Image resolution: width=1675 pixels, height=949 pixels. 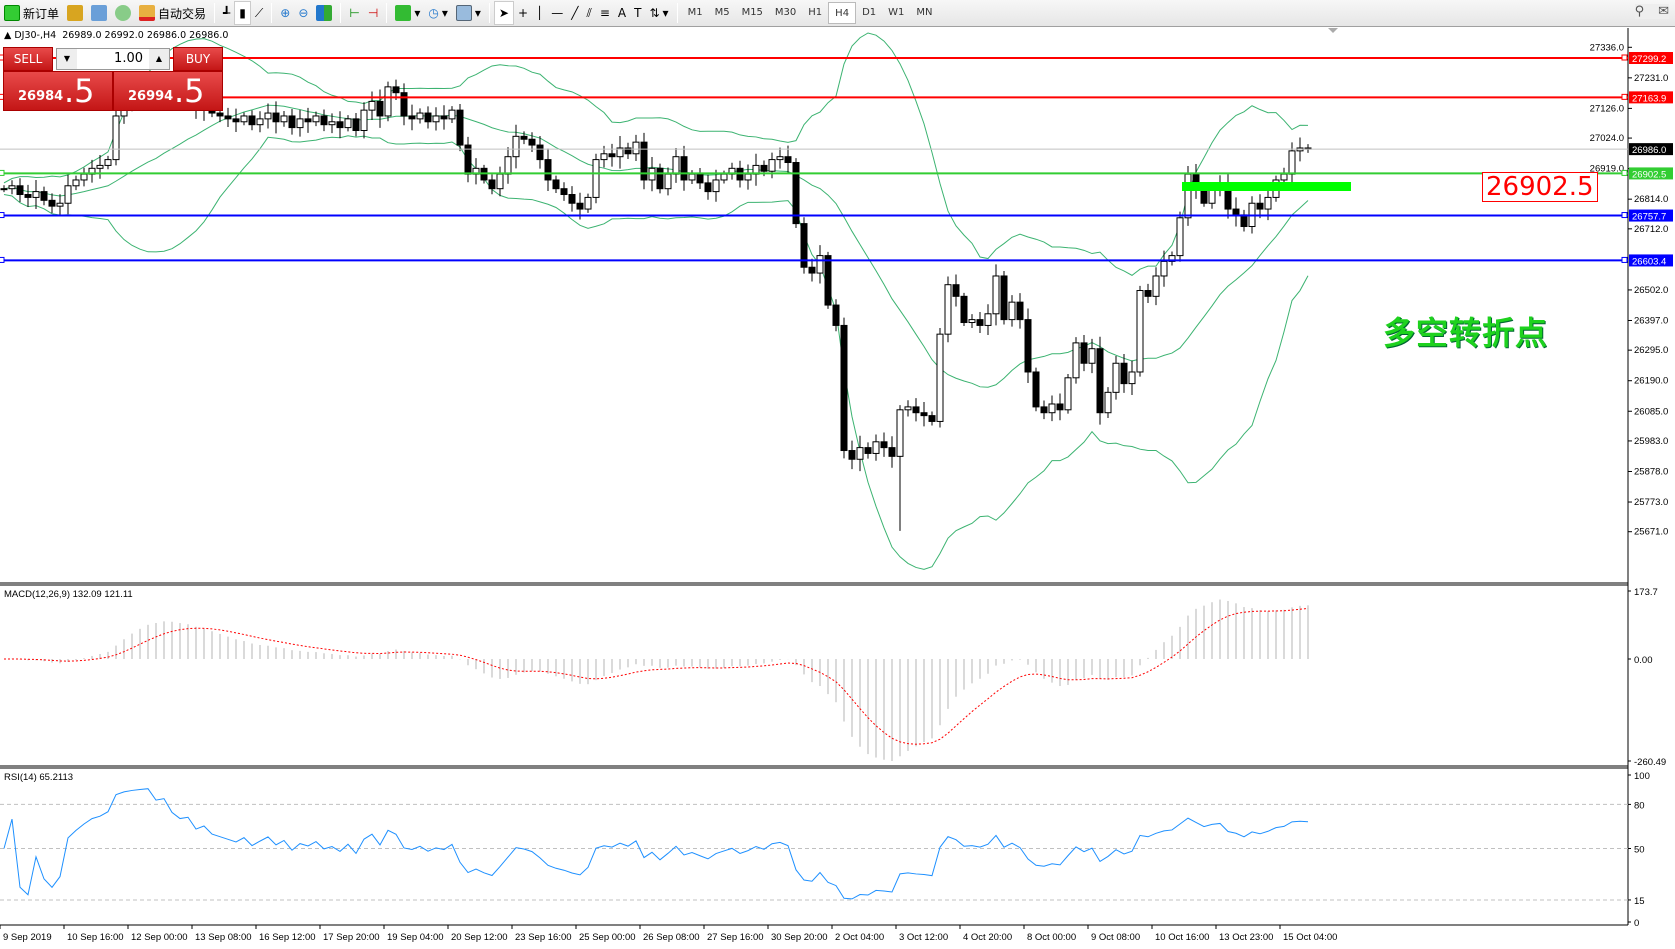 What do you see at coordinates (605, 13) in the screenshot?
I see `fibonacci-button: ≡` at bounding box center [605, 13].